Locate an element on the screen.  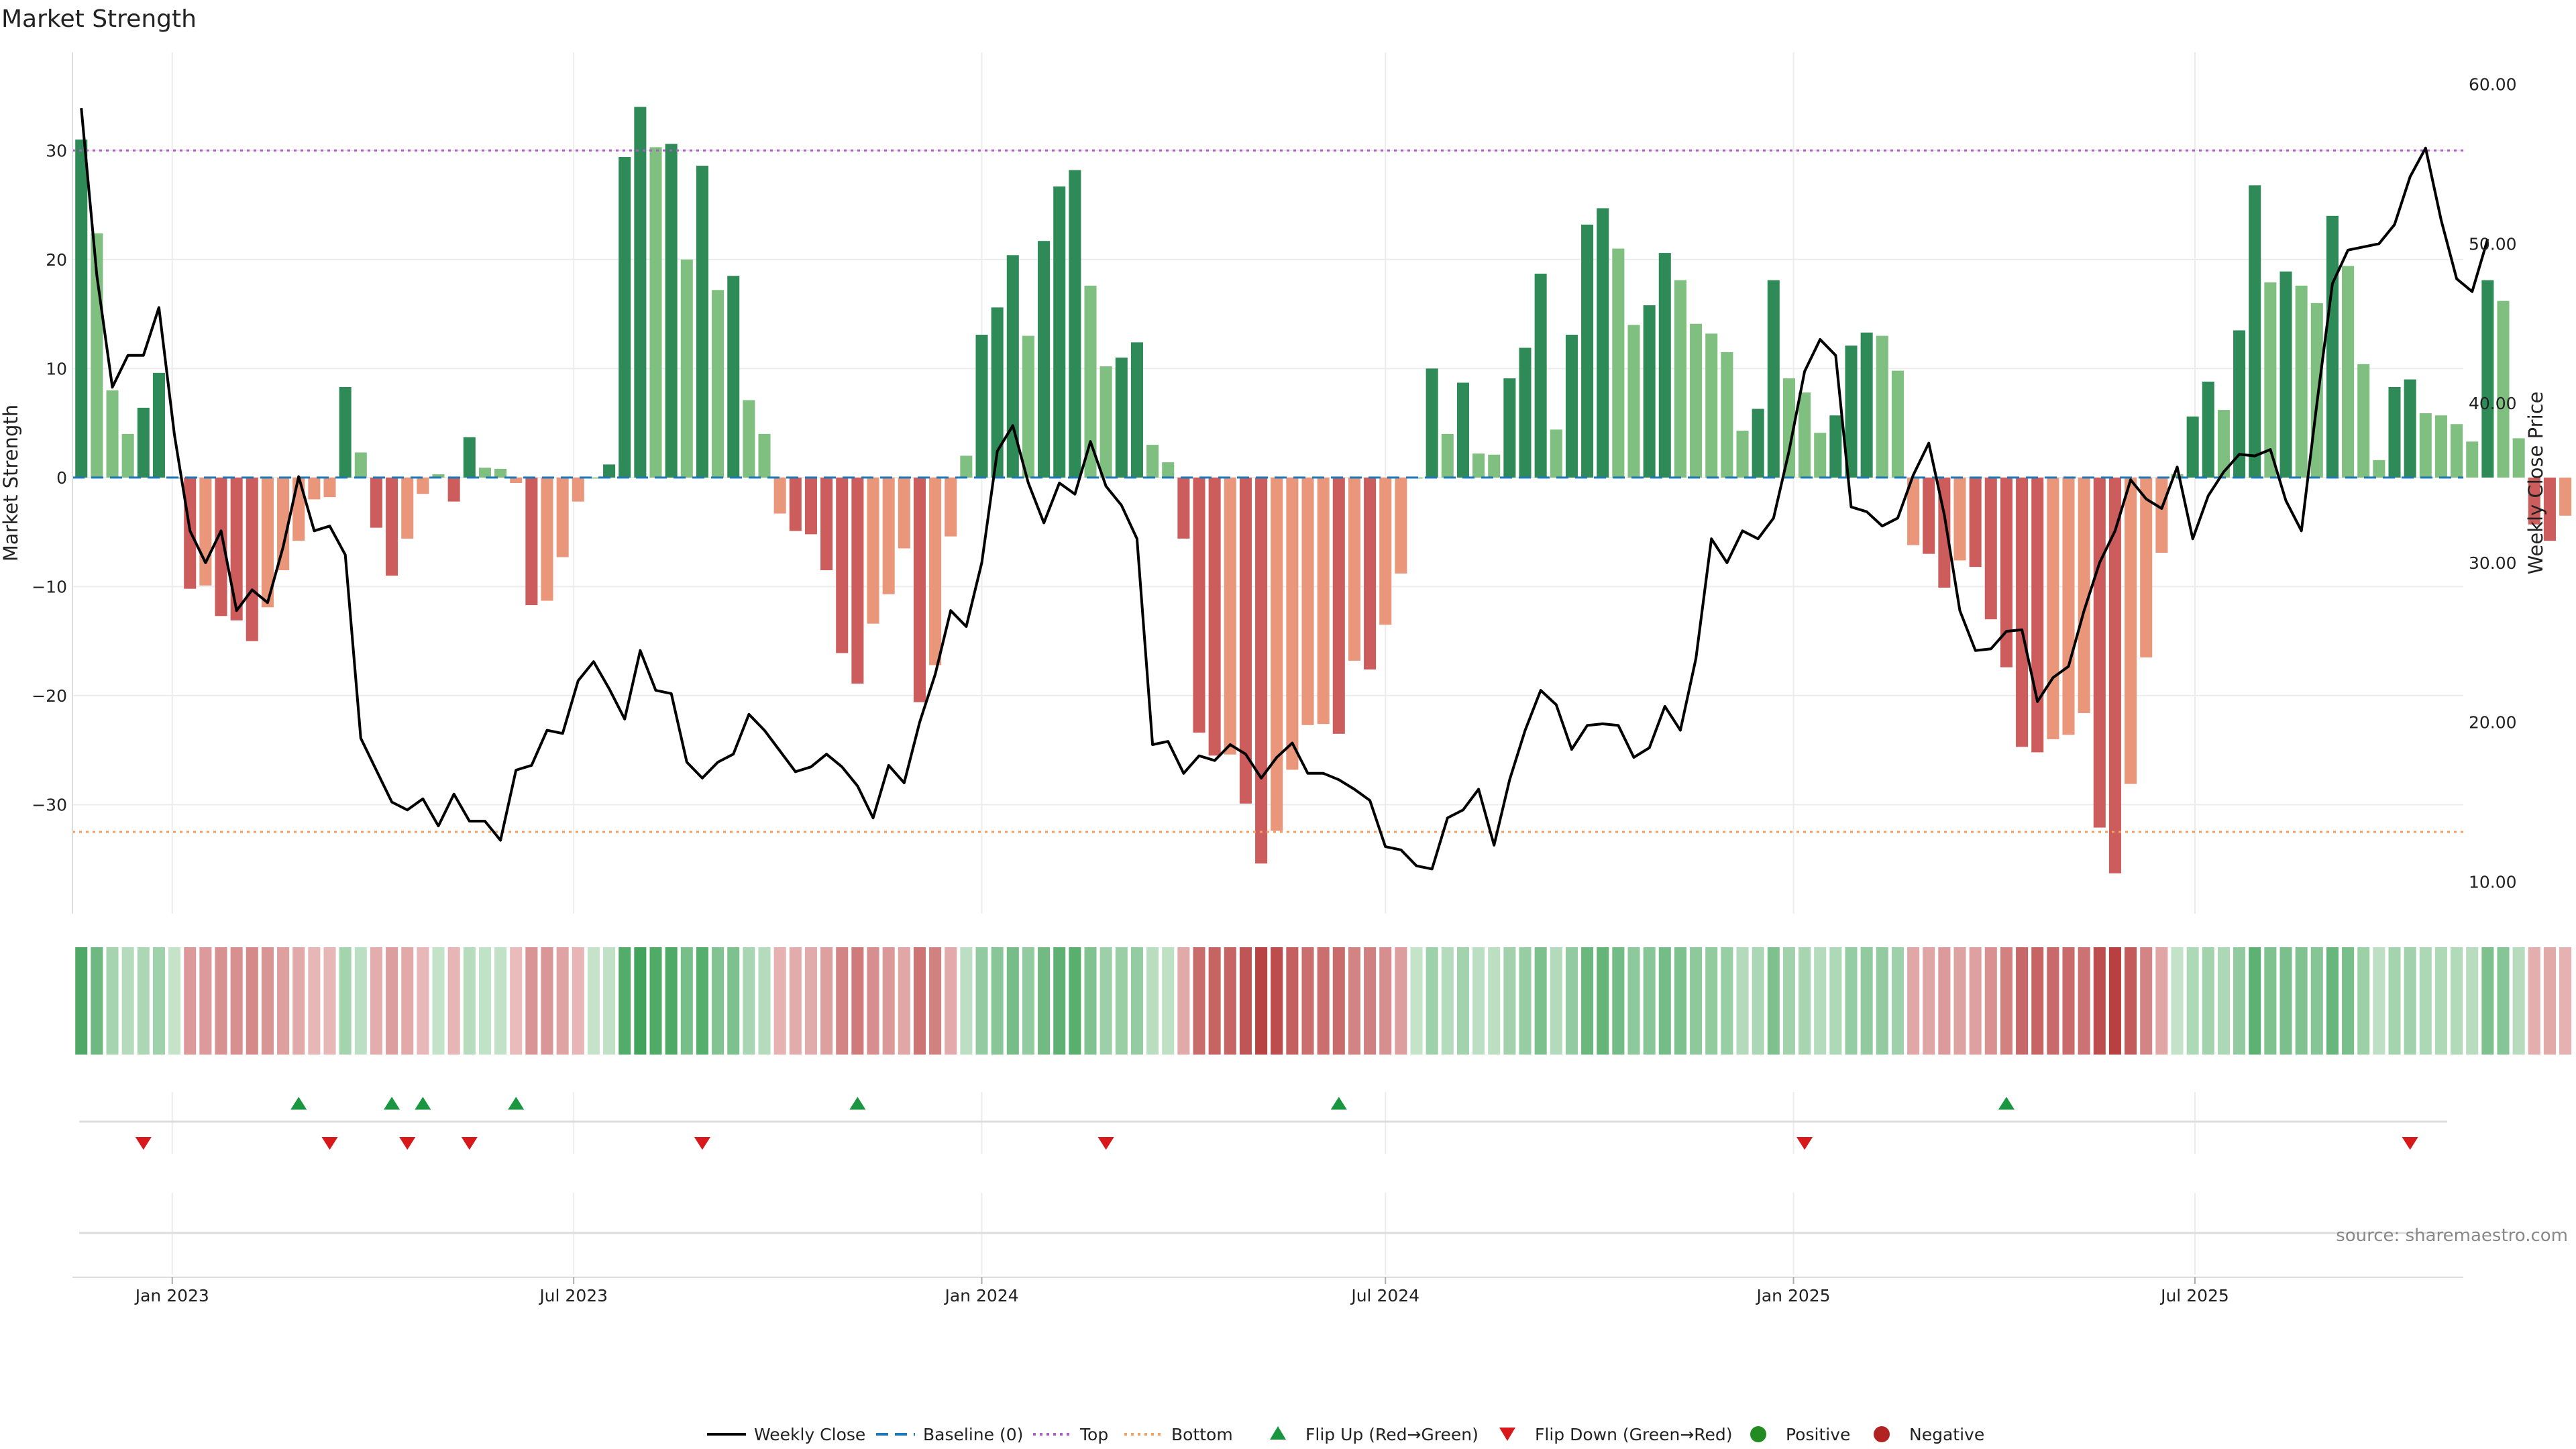
chart-title: Market Strength is located at coordinates (99, 19).